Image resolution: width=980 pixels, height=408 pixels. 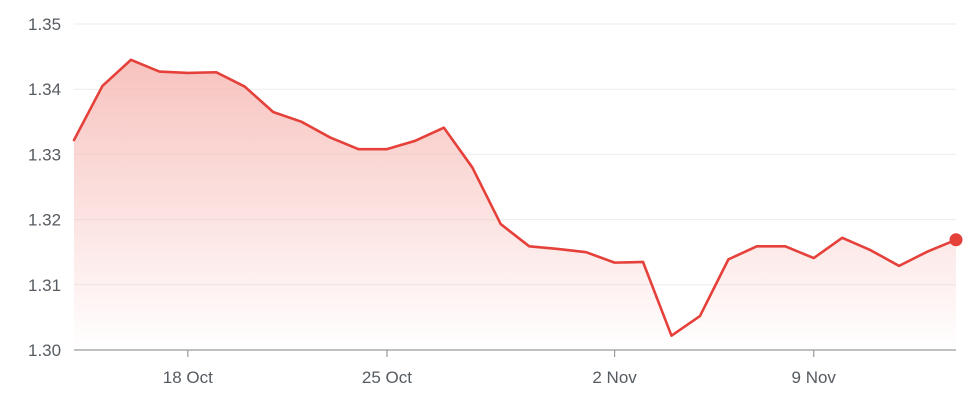 I want to click on y-tick-label: 1.33, so click(x=44, y=154).